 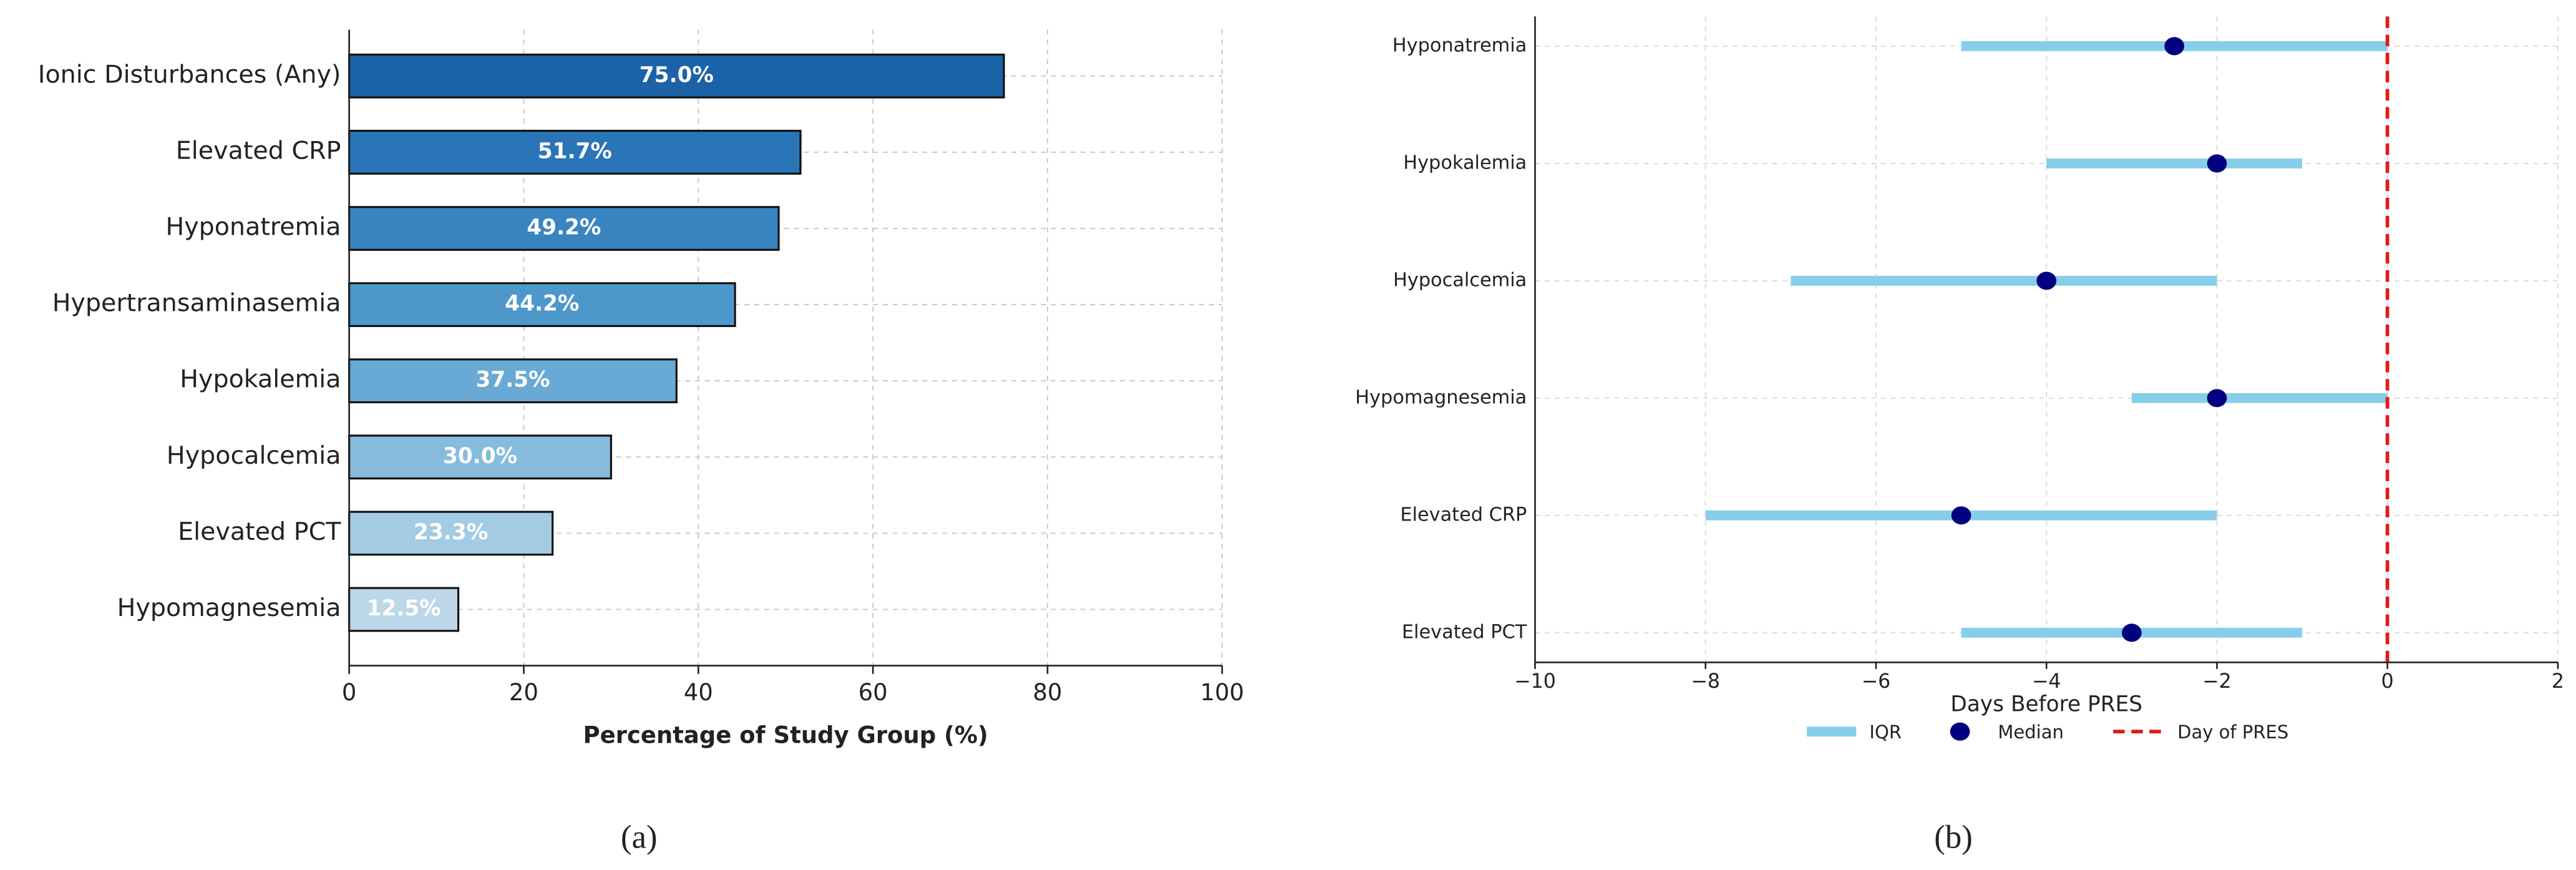 I want to click on value-label: 51.7%, so click(x=575, y=151).